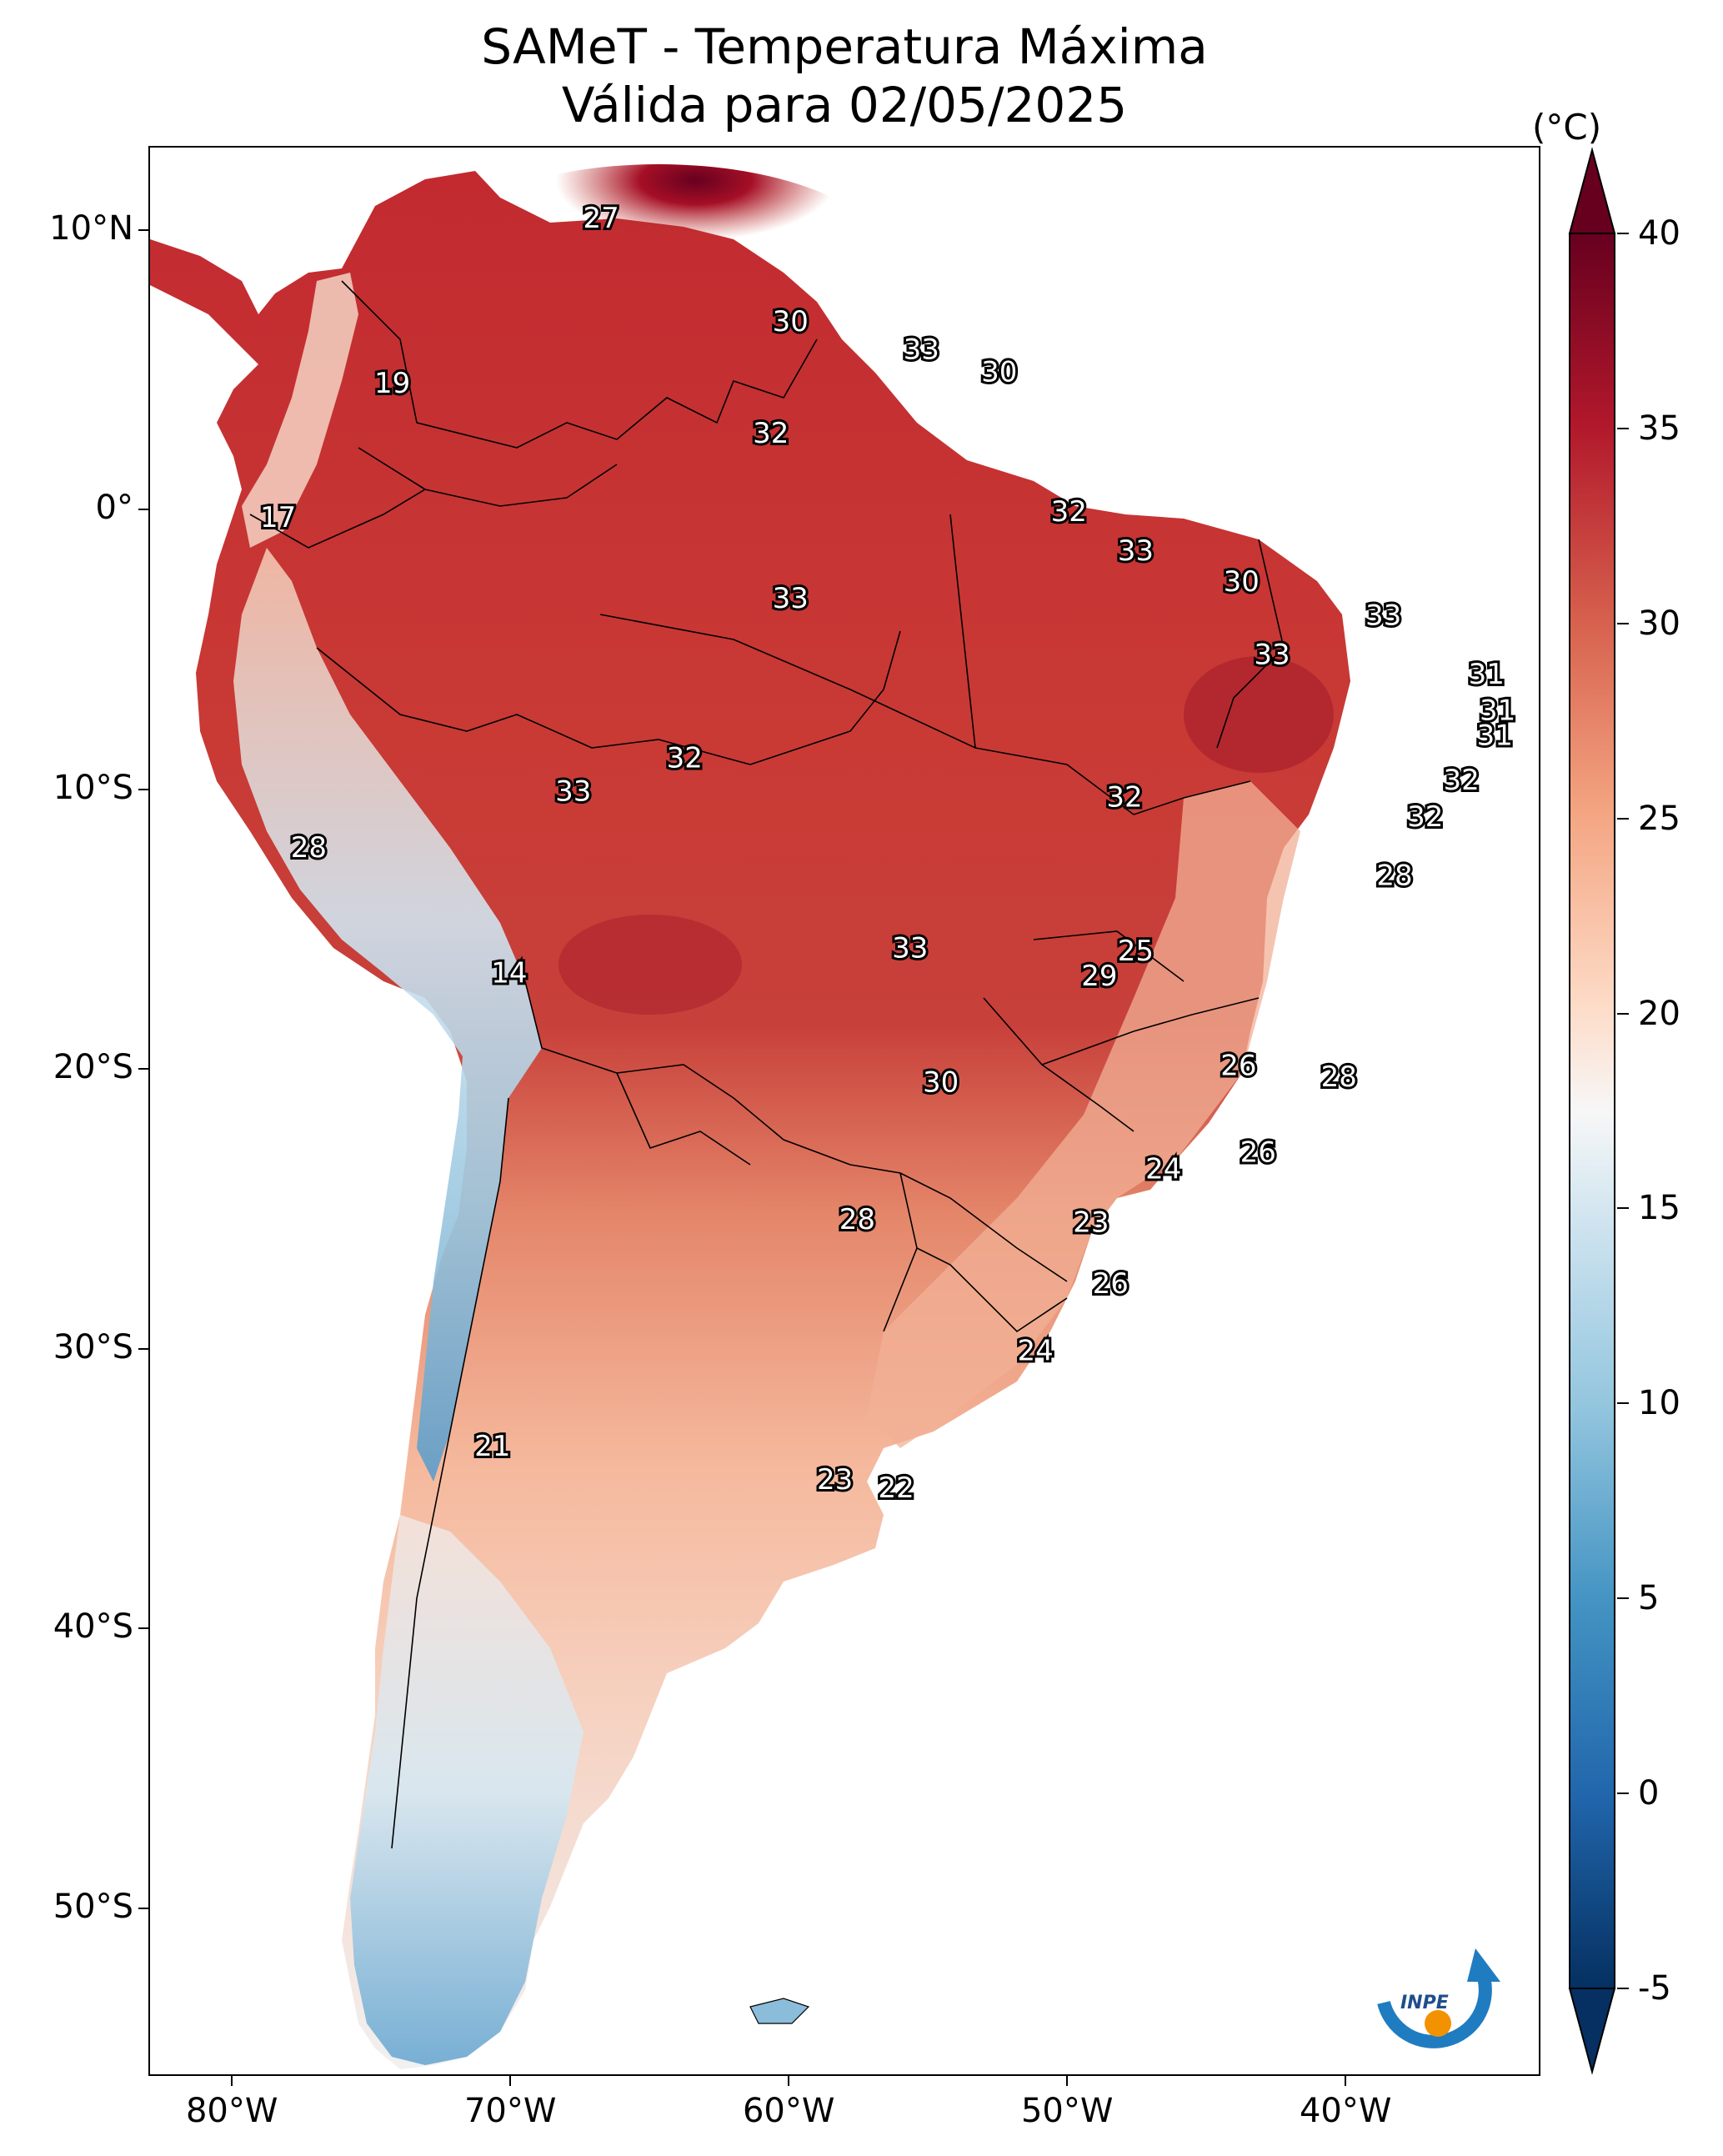 The image size is (1723, 2156). Describe the element at coordinates (93, 1627) in the screenshot. I see `latitude-tick-label: 40°S` at that location.